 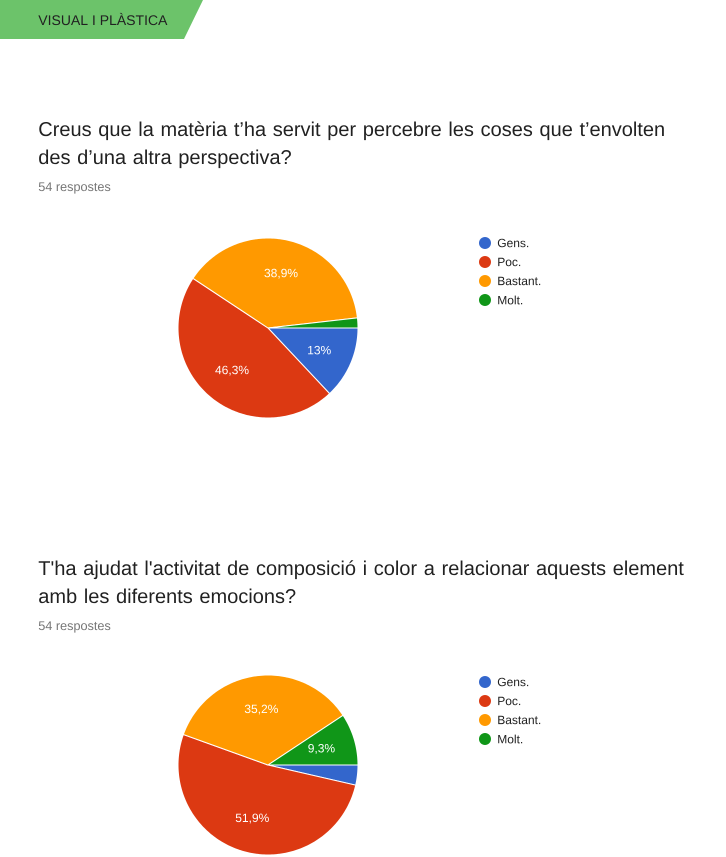 What do you see at coordinates (281, 273) in the screenshot?
I see `data-label: 38,9%` at bounding box center [281, 273].